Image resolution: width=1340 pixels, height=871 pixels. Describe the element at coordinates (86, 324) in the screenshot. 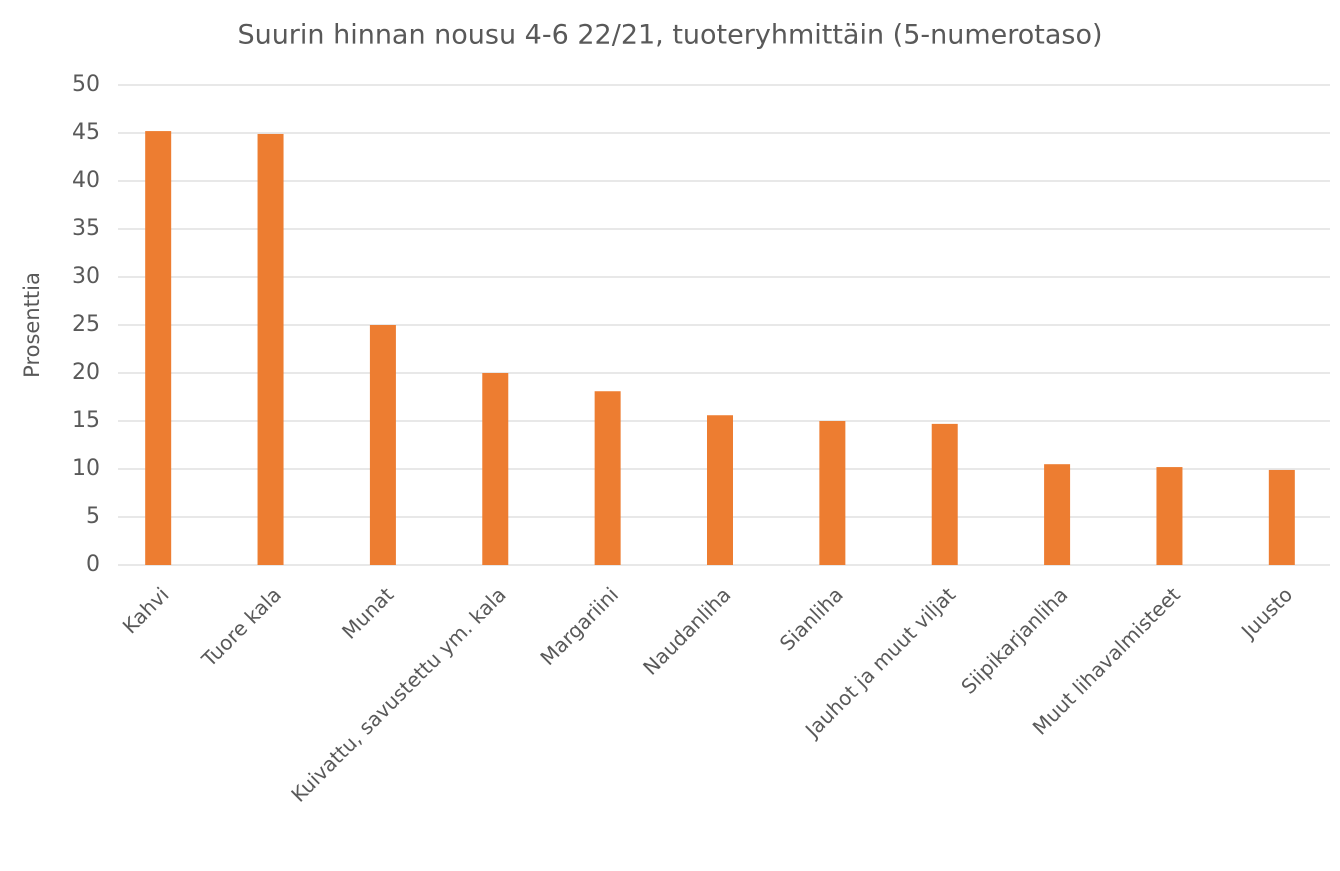

I see `y-tick-label: 25` at that location.